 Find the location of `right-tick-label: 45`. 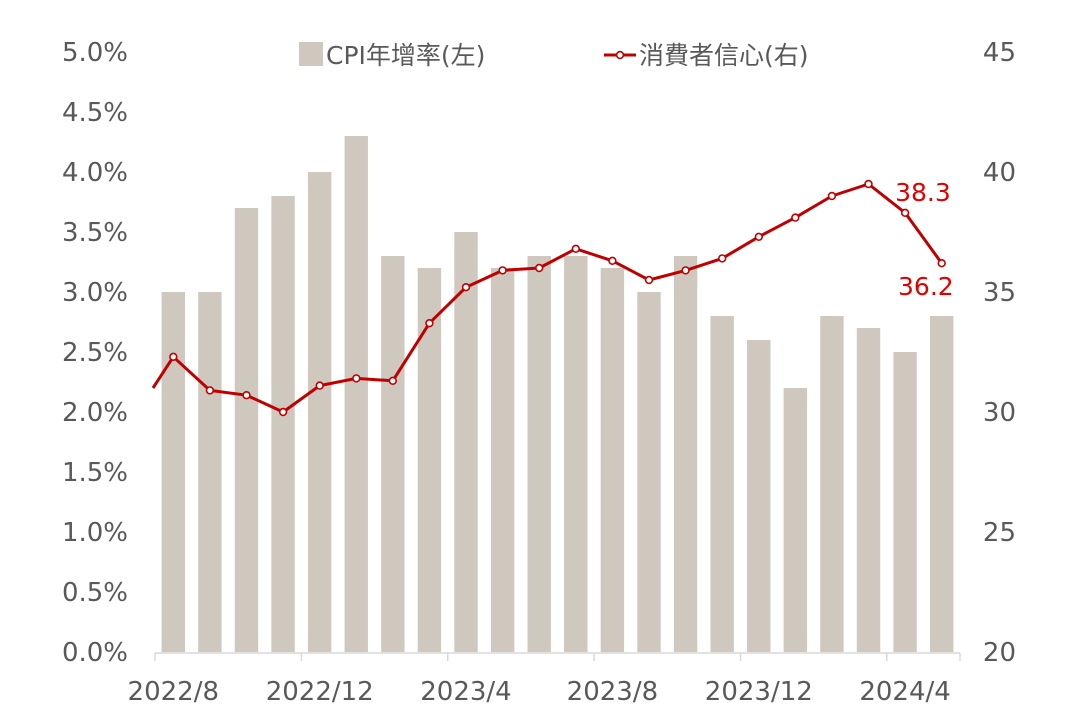

right-tick-label: 45 is located at coordinates (999, 53).